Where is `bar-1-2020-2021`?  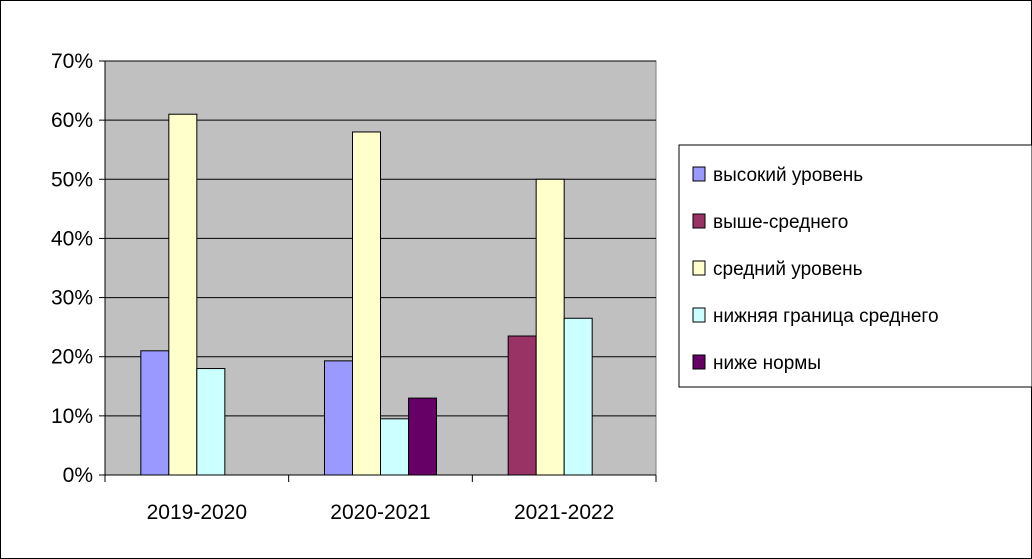
bar-1-2020-2021 is located at coordinates (338, 418).